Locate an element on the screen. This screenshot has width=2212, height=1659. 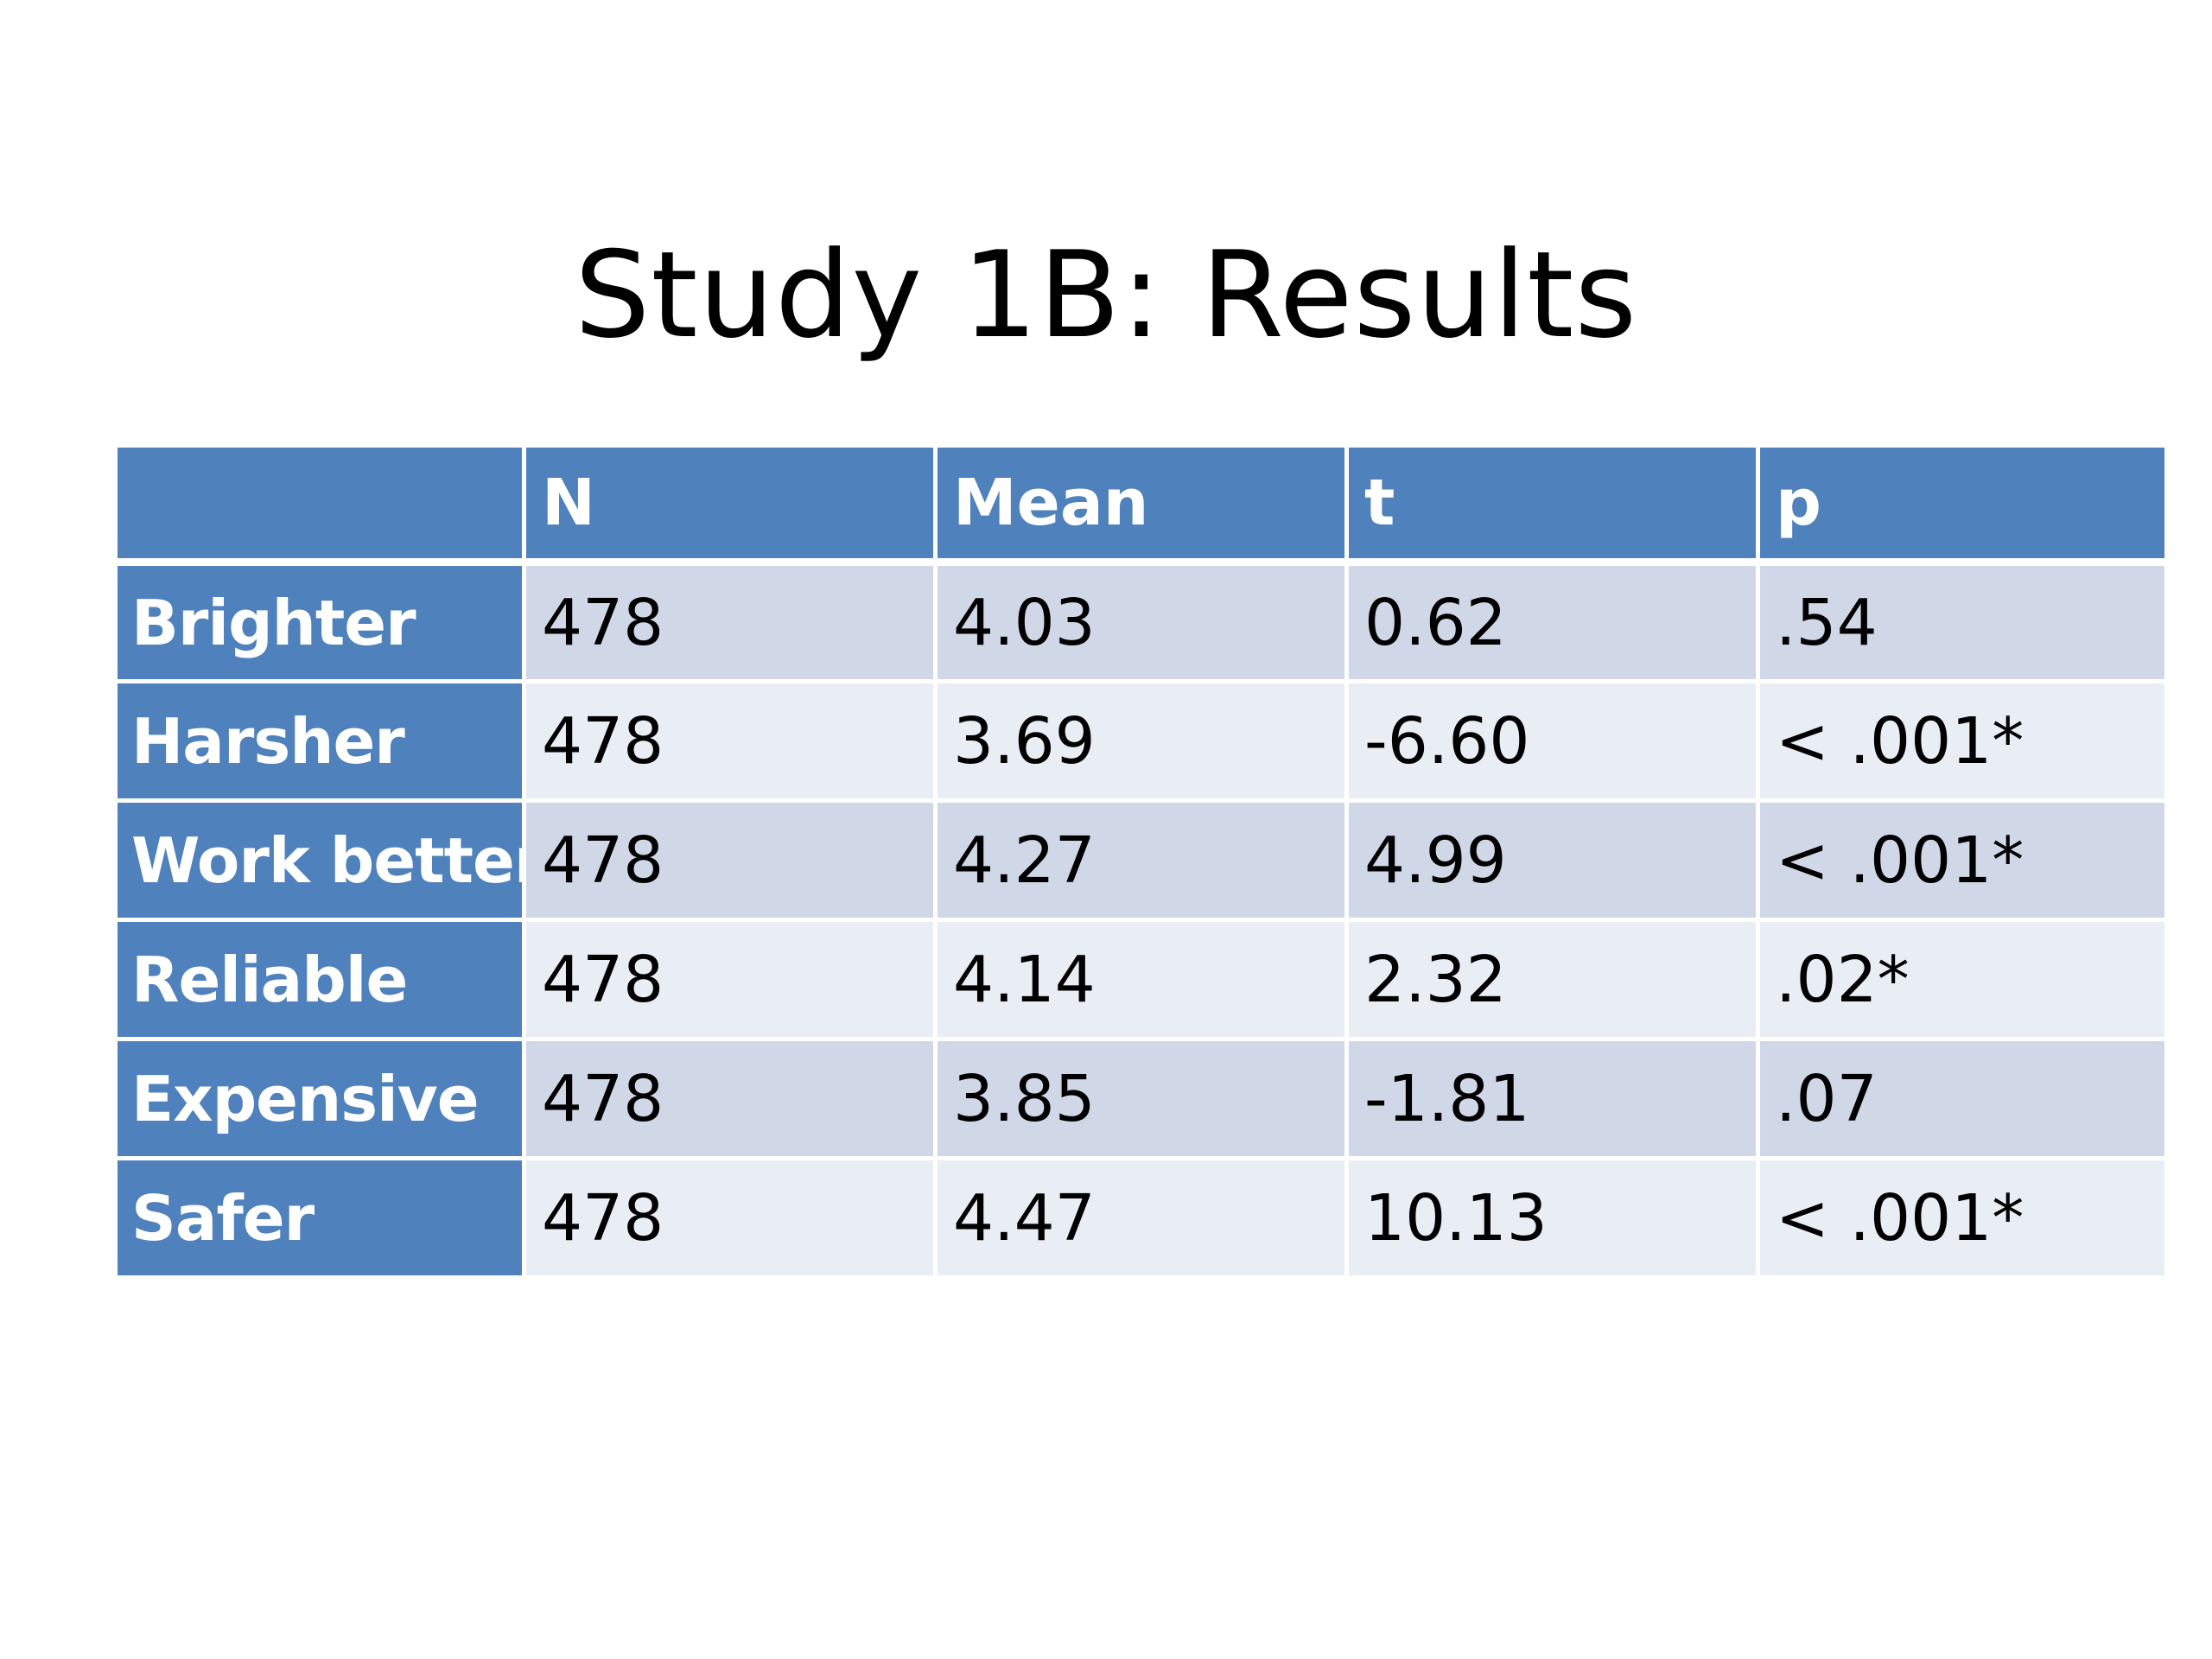
table-row: Work better 478 4.27 4.99 < .001* is located at coordinates (1141, 860).